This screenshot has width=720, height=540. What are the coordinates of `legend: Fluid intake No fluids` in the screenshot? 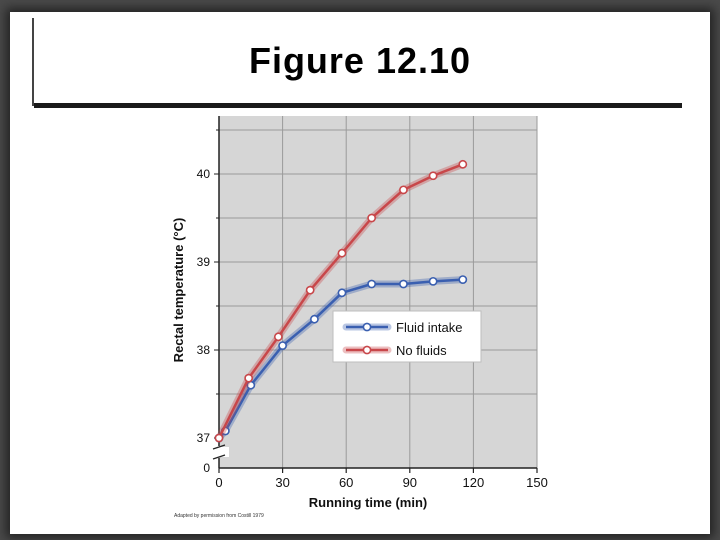 It's located at (407, 336).